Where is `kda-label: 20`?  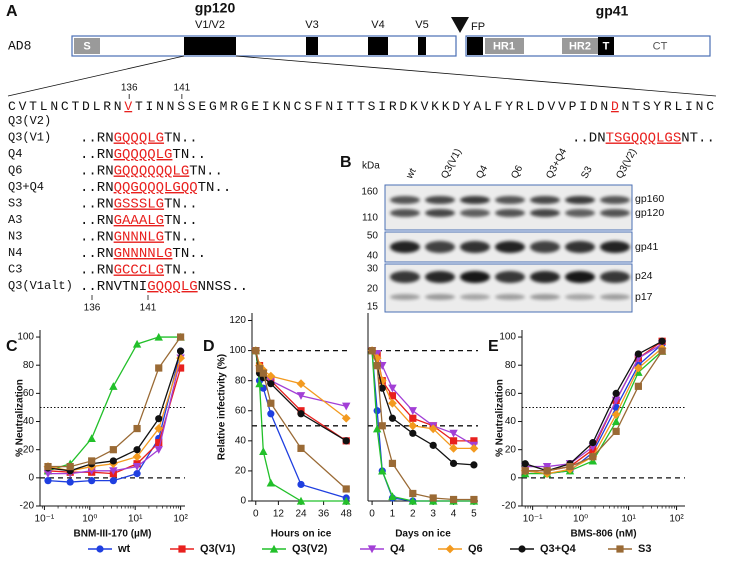 kda-label: 20 is located at coordinates (373, 289).